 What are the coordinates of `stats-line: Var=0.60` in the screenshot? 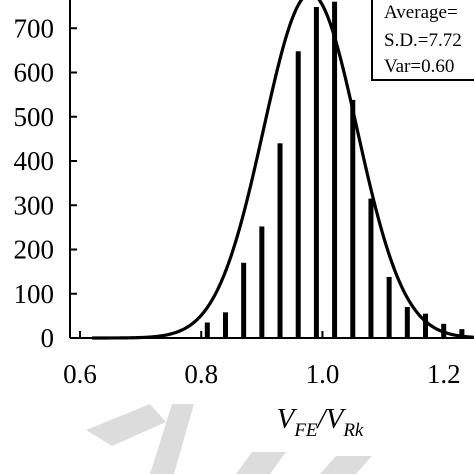 It's located at (419, 66).